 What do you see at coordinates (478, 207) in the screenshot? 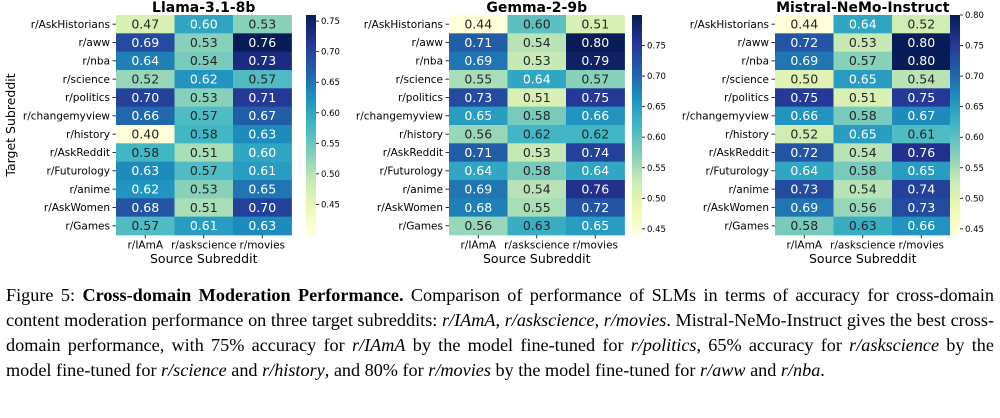
I see `cell-value-label: 0.68` at bounding box center [478, 207].